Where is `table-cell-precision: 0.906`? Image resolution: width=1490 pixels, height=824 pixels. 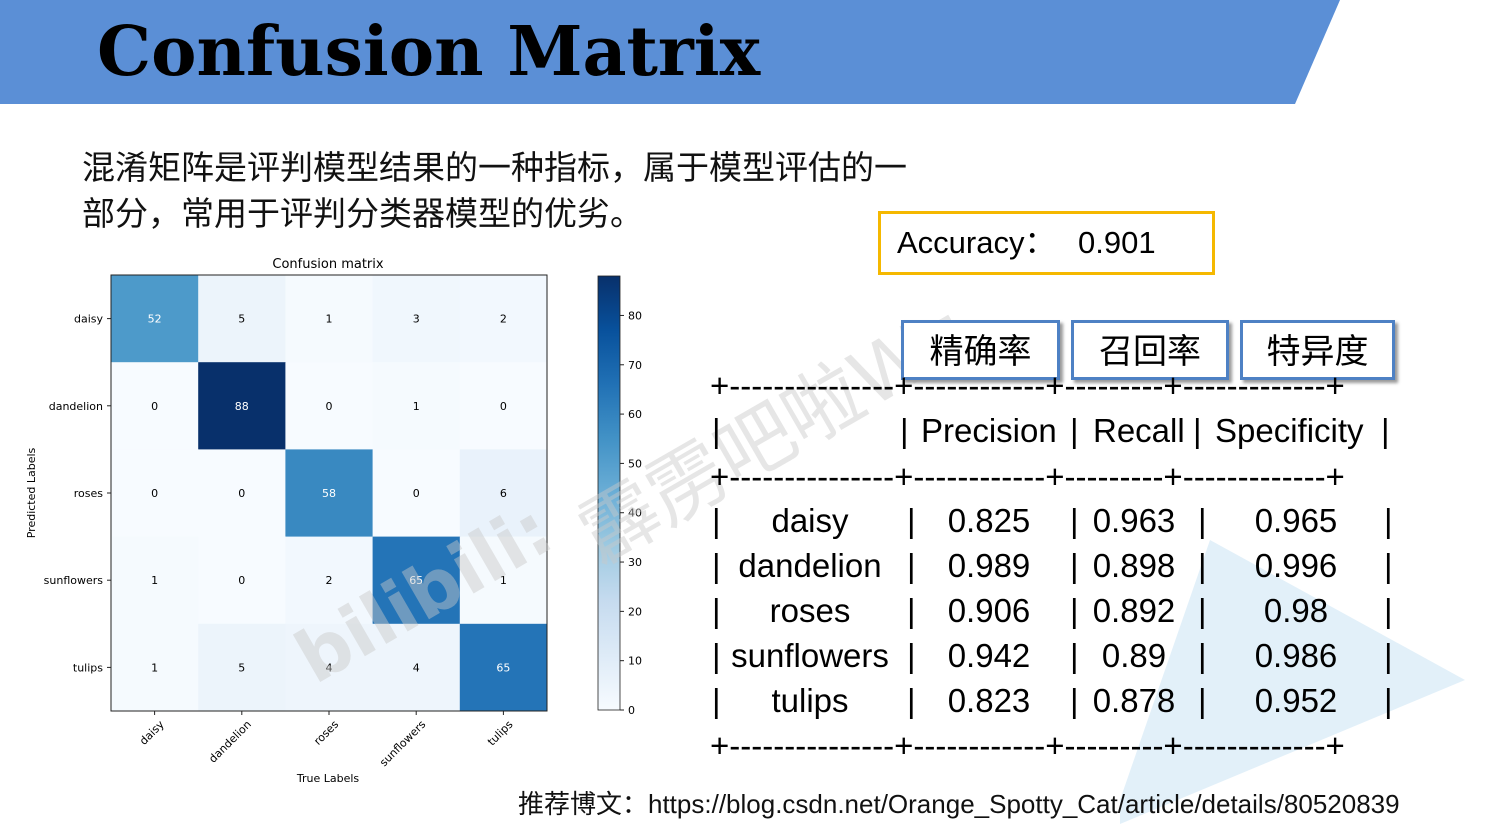 table-cell-precision: 0.906 is located at coordinates (989, 610).